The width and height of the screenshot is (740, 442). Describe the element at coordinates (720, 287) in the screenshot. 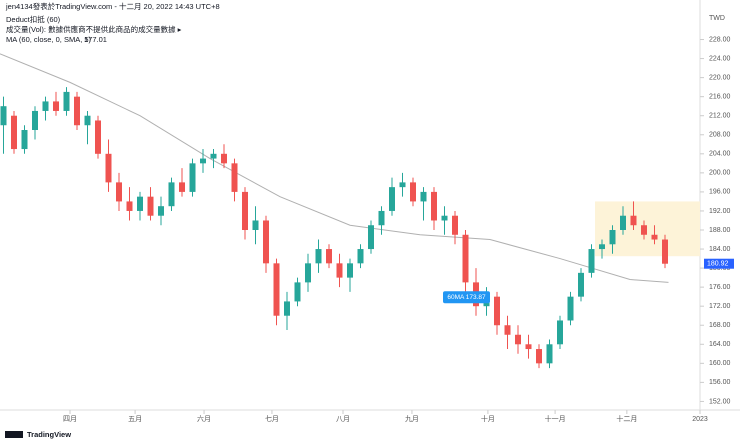

I see `y-tick-label: 176.00` at that location.